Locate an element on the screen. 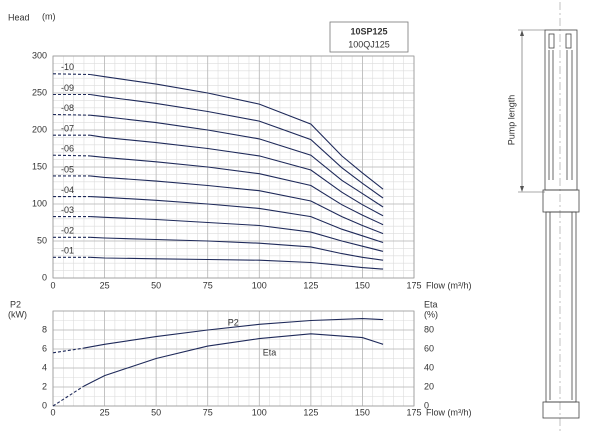 This screenshot has width=594, height=436. y-tick-label: 250 is located at coordinates (39, 92).